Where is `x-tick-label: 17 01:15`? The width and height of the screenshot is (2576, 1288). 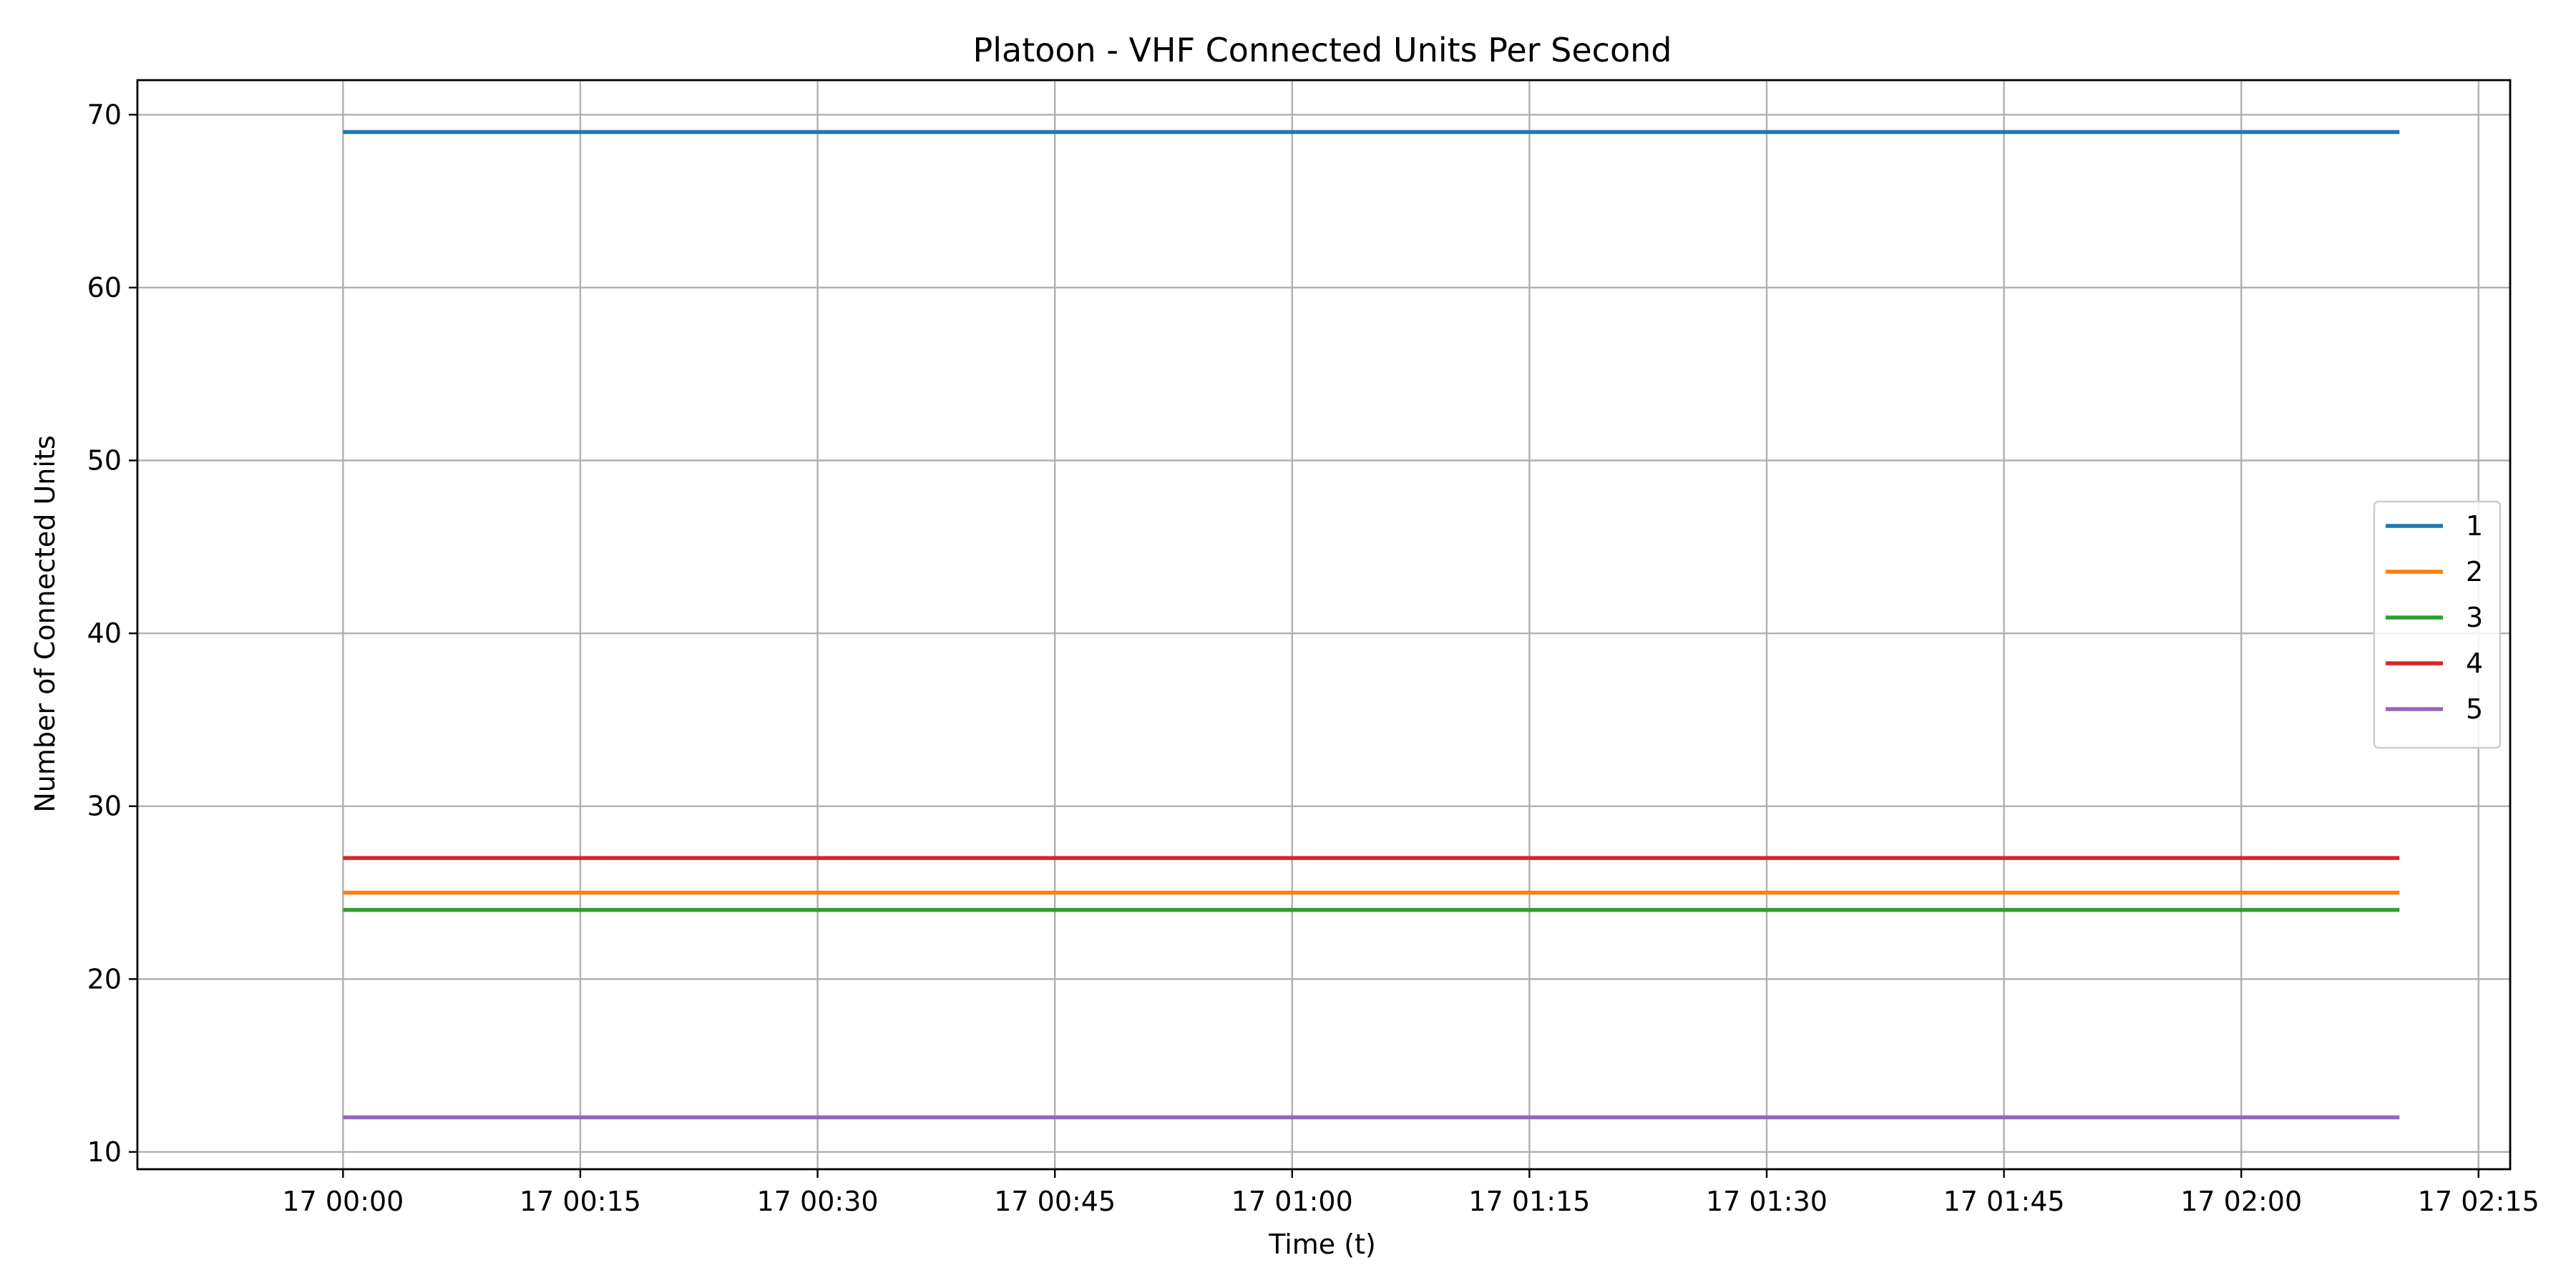
x-tick-label: 17 01:15 is located at coordinates (1529, 1201).